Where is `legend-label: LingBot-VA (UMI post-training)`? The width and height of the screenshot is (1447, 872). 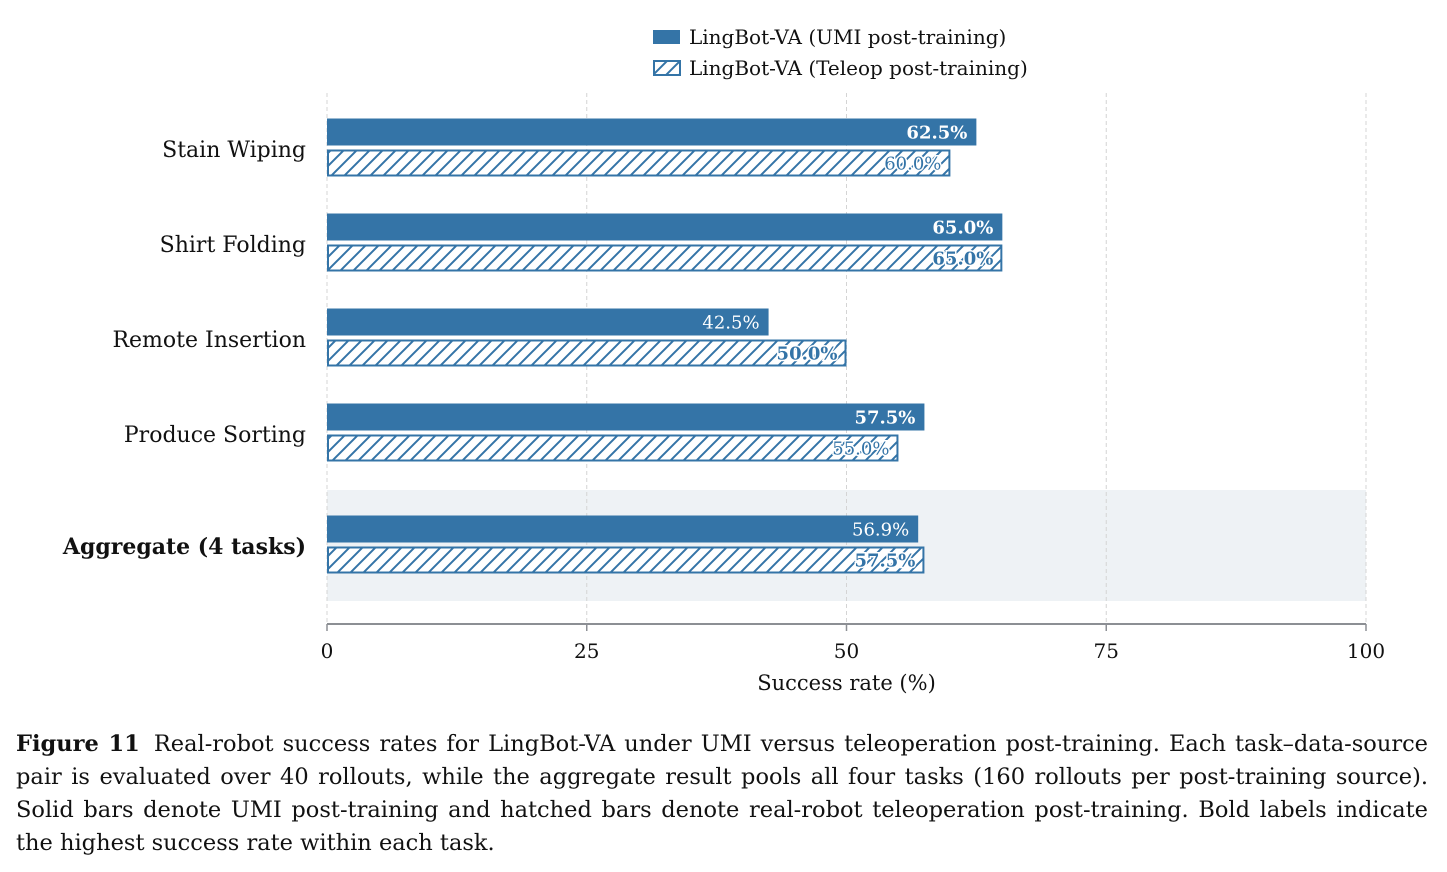 legend-label: LingBot-VA (UMI post-training) is located at coordinates (847, 37).